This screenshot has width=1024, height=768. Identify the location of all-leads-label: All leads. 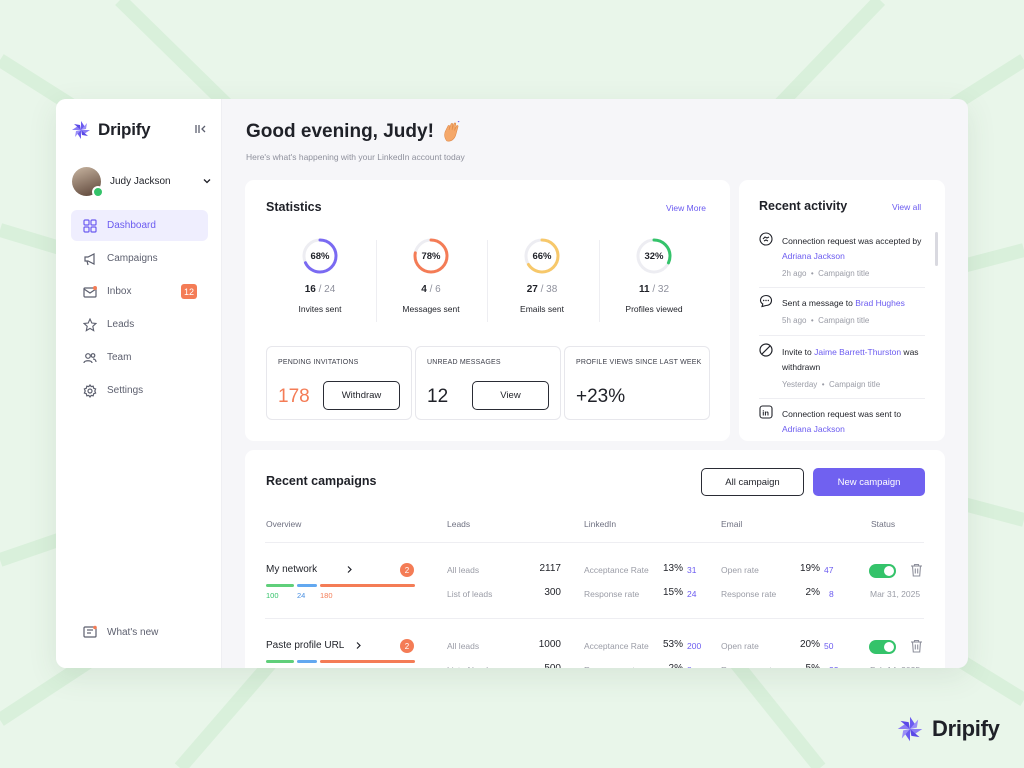
(463, 570).